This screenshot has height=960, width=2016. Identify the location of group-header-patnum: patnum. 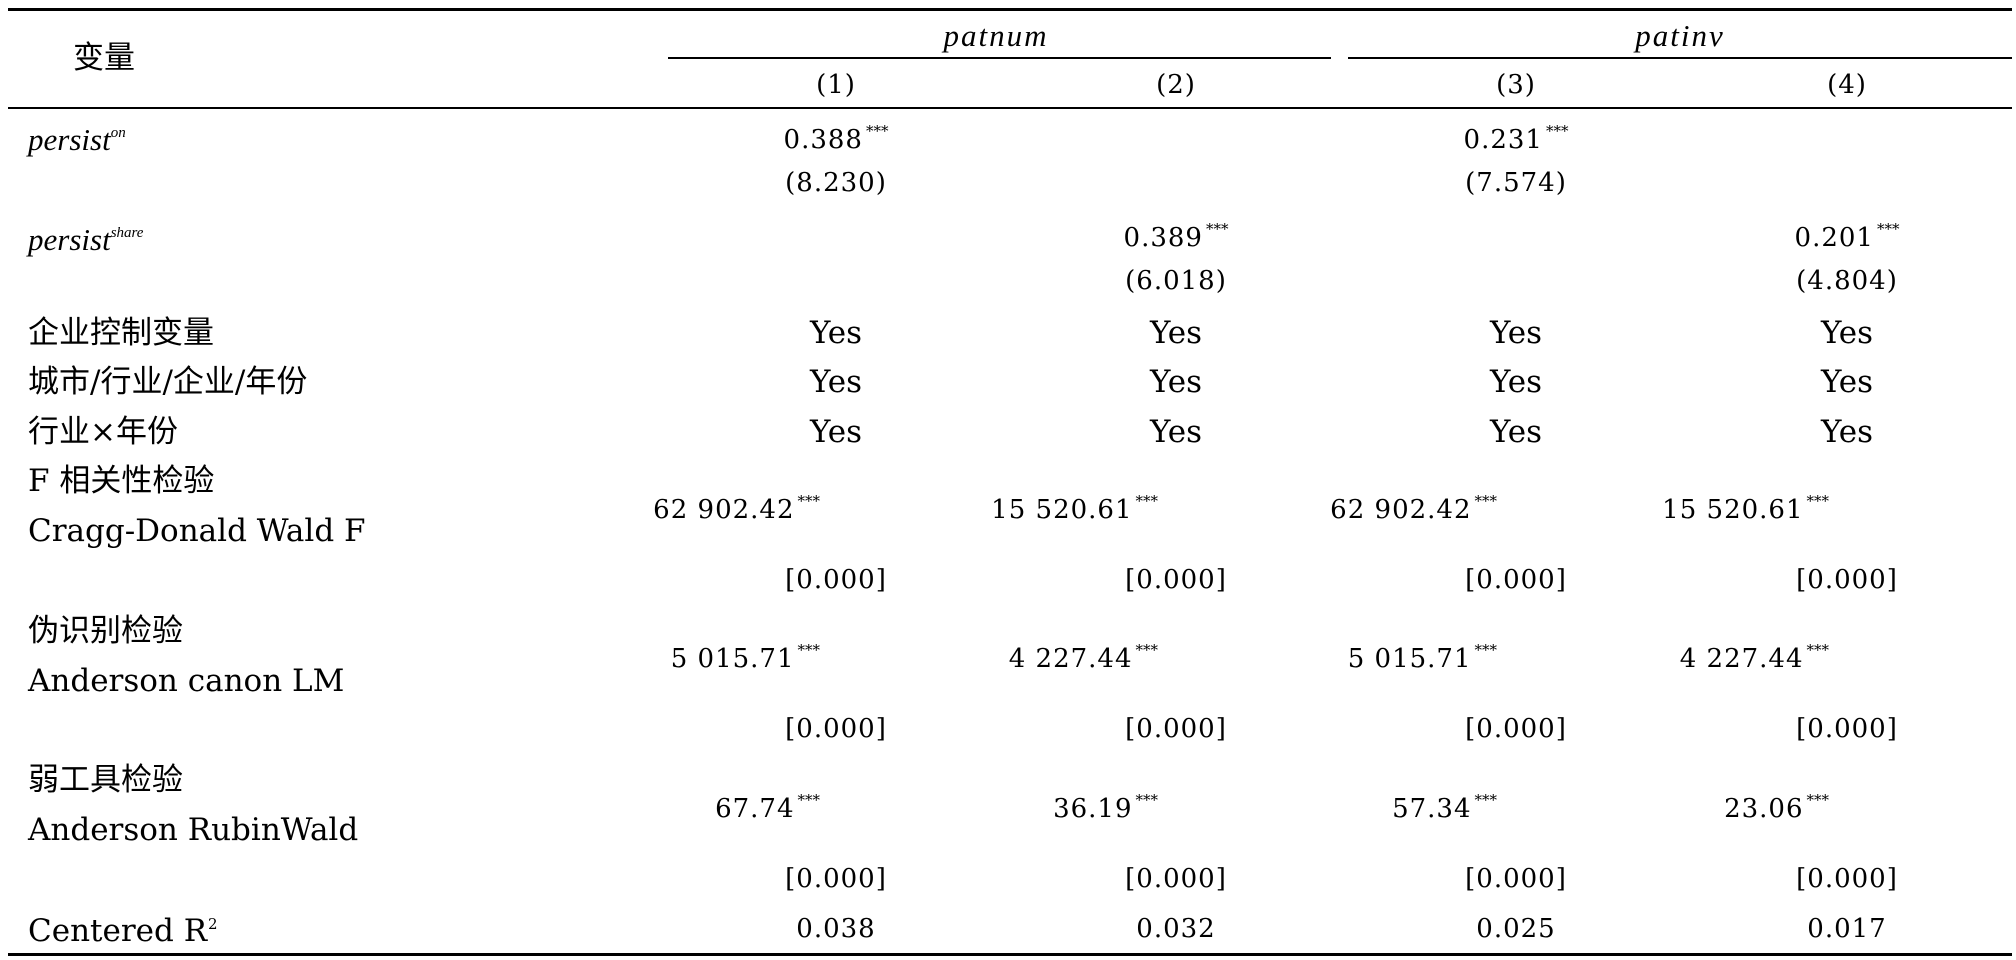
(996, 35).